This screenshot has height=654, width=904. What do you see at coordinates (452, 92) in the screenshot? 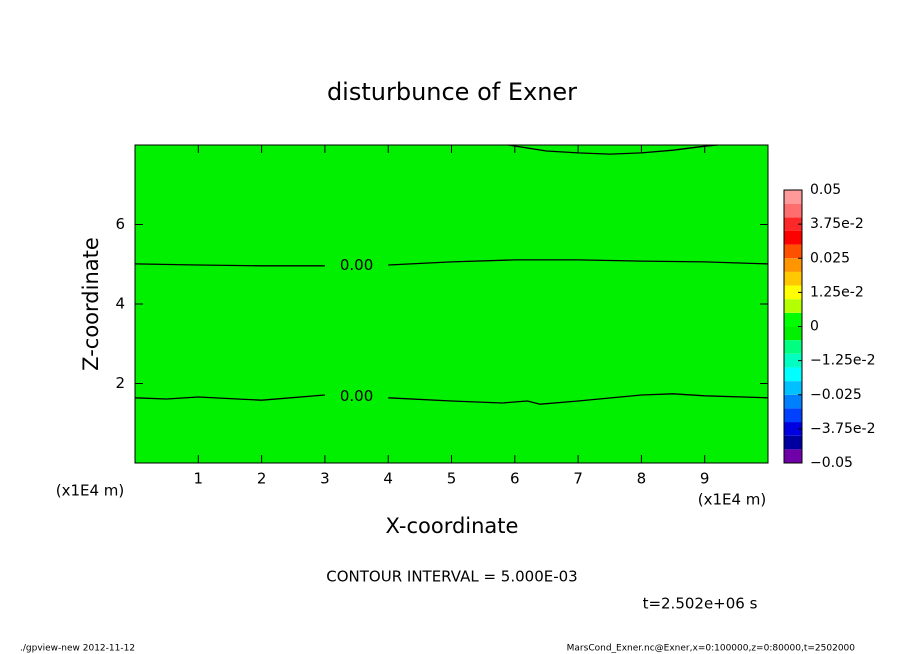
I see `chart-title: disturbunce of Exner` at bounding box center [452, 92].